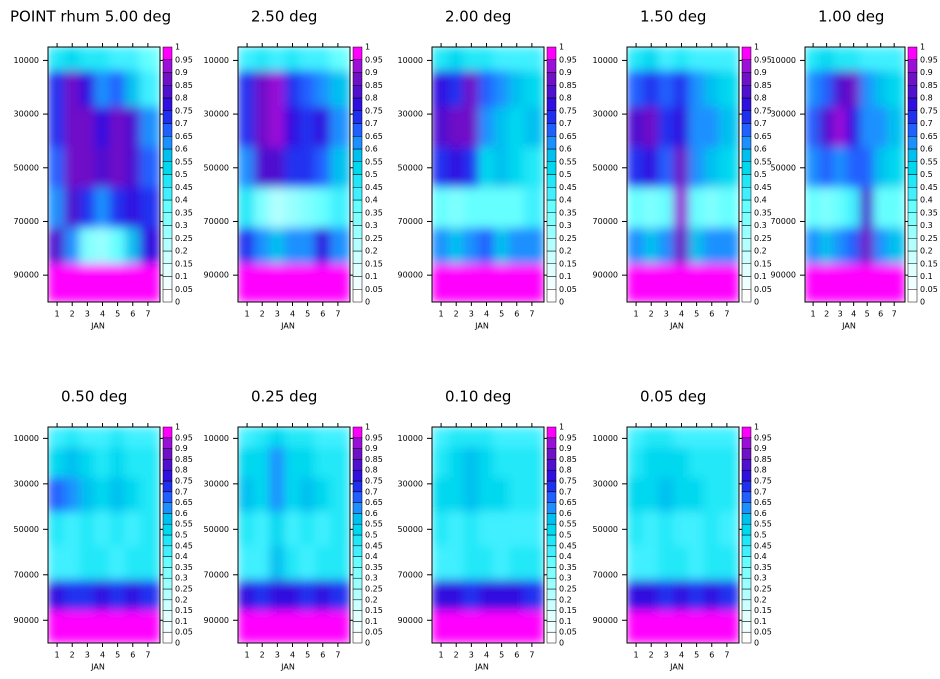 The width and height of the screenshot is (940, 679). What do you see at coordinates (565, 225) in the screenshot?
I see `colorbar-label: 0.3` at bounding box center [565, 225].